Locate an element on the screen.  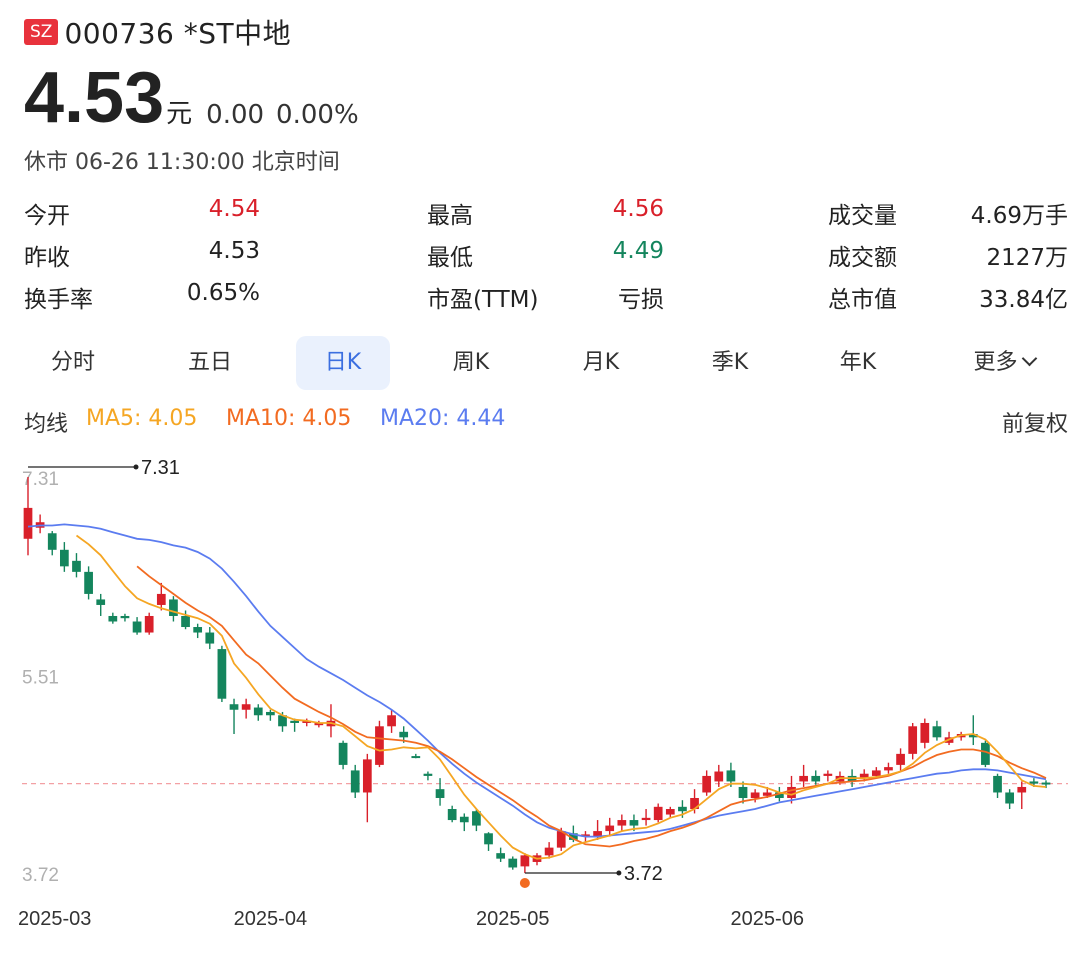
ma-label: 均线 is located at coordinates (46, 424).